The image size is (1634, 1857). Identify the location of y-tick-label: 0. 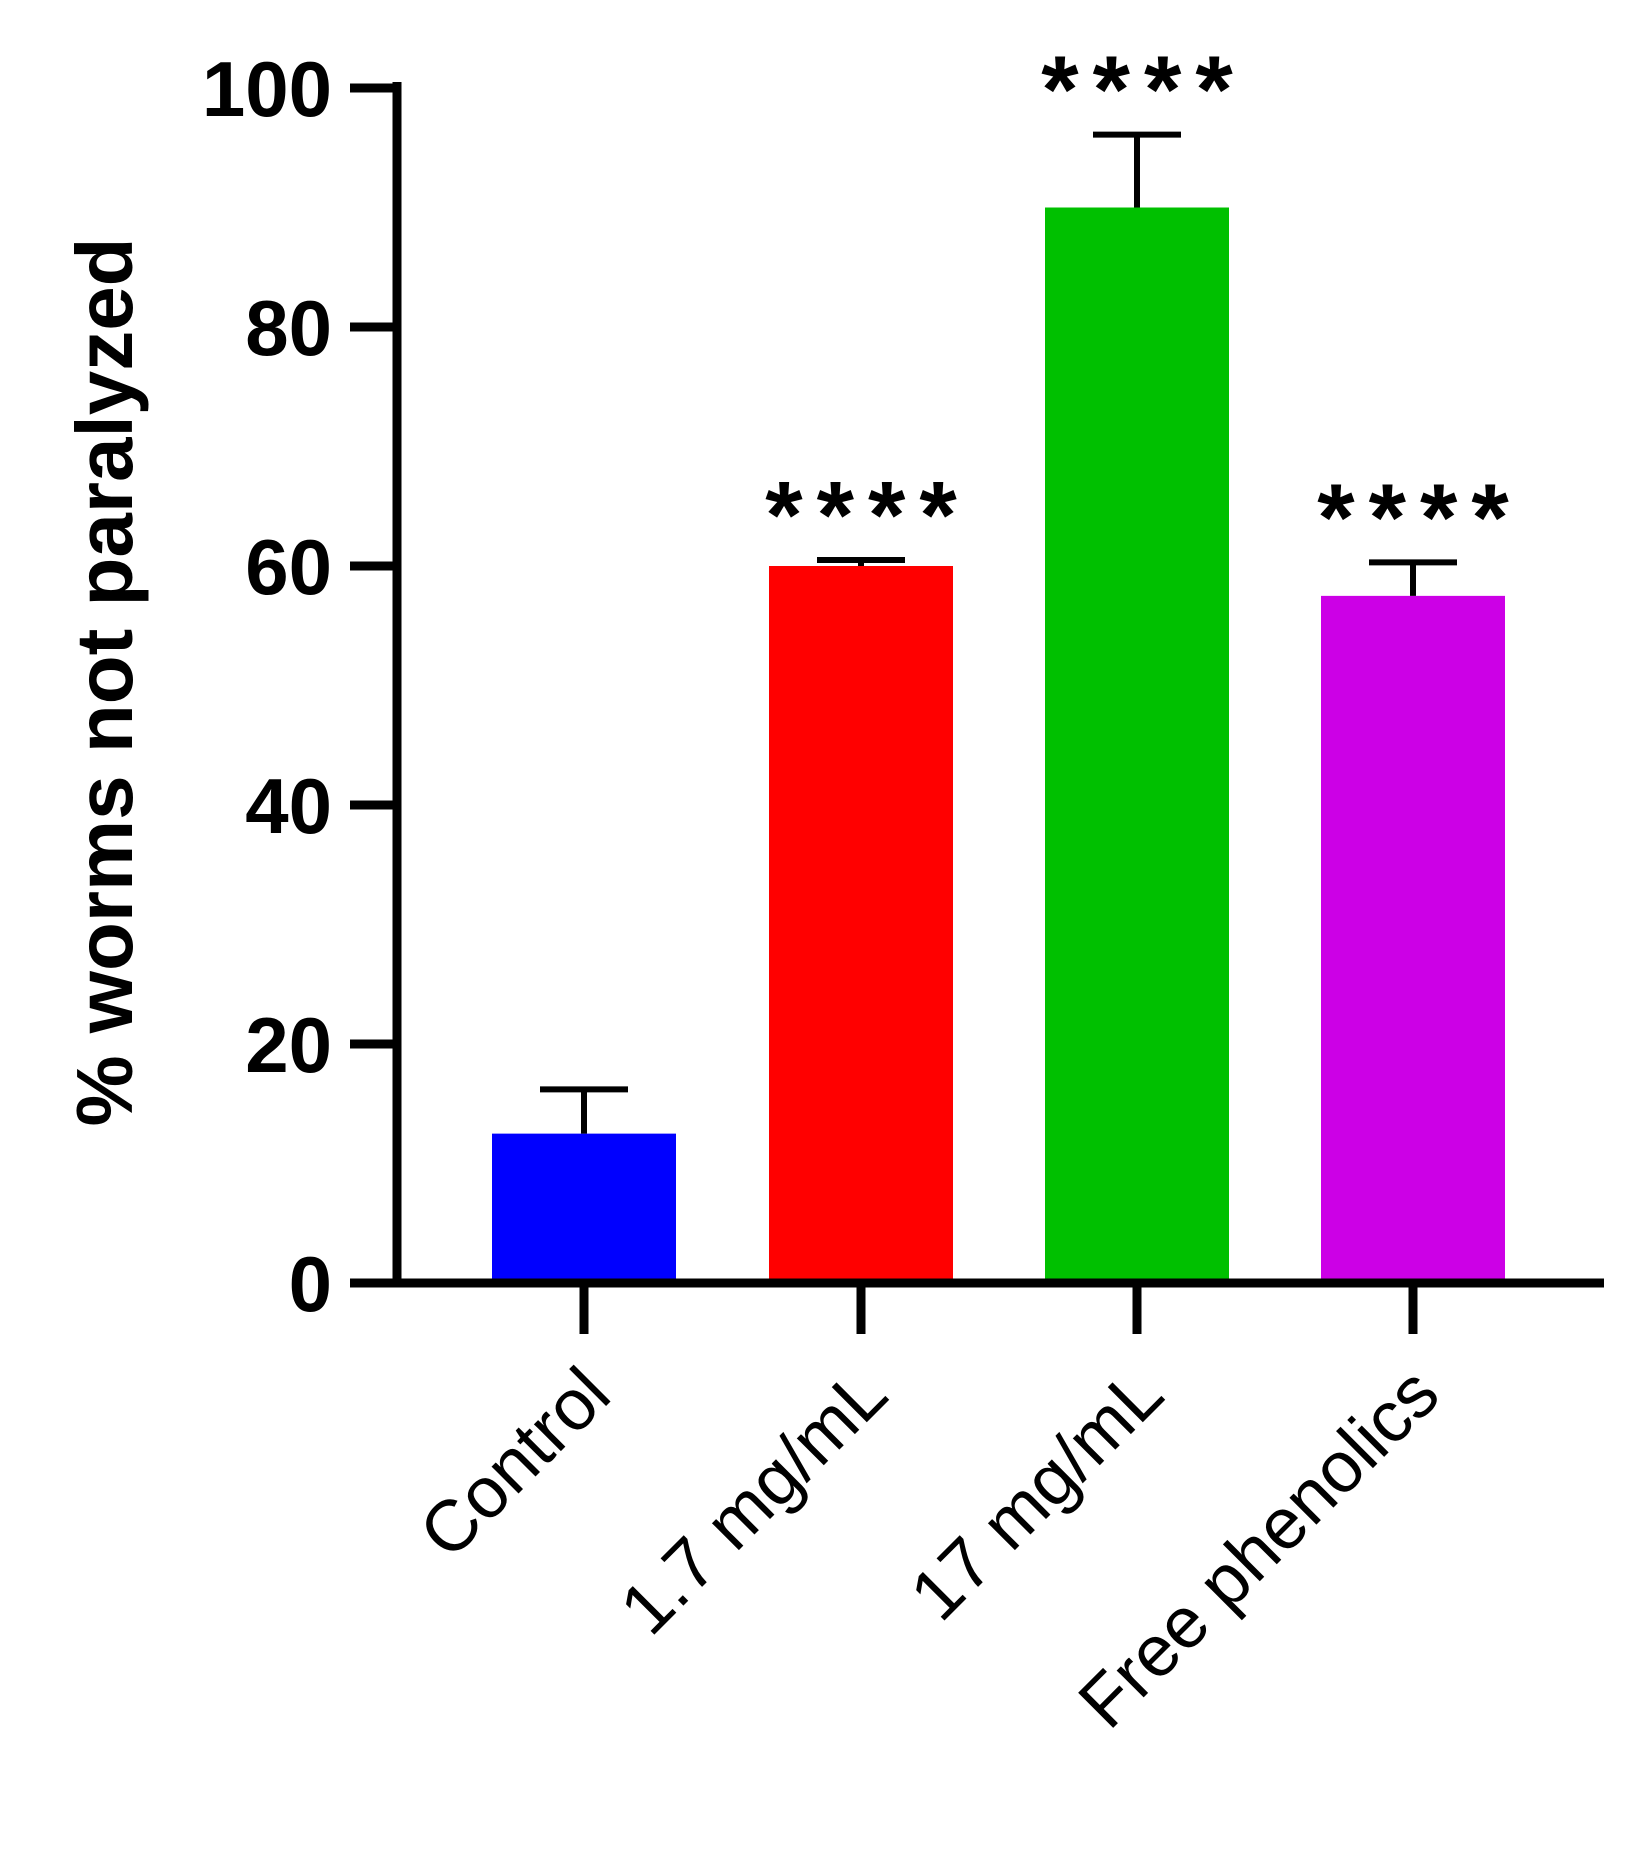
(310, 1284).